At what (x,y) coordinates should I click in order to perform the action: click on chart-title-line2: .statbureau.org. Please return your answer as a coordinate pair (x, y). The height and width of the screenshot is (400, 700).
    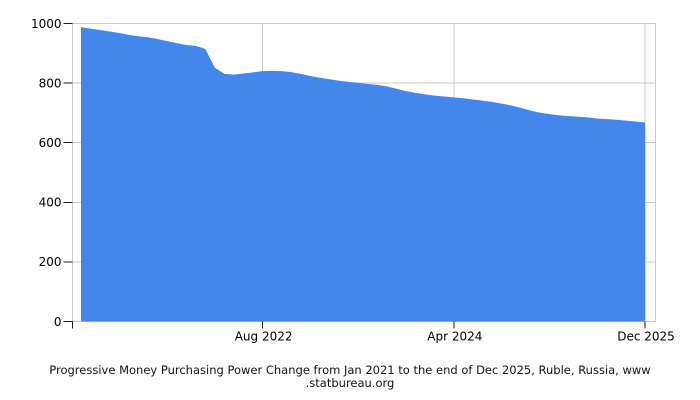
    Looking at the image, I should click on (350, 382).